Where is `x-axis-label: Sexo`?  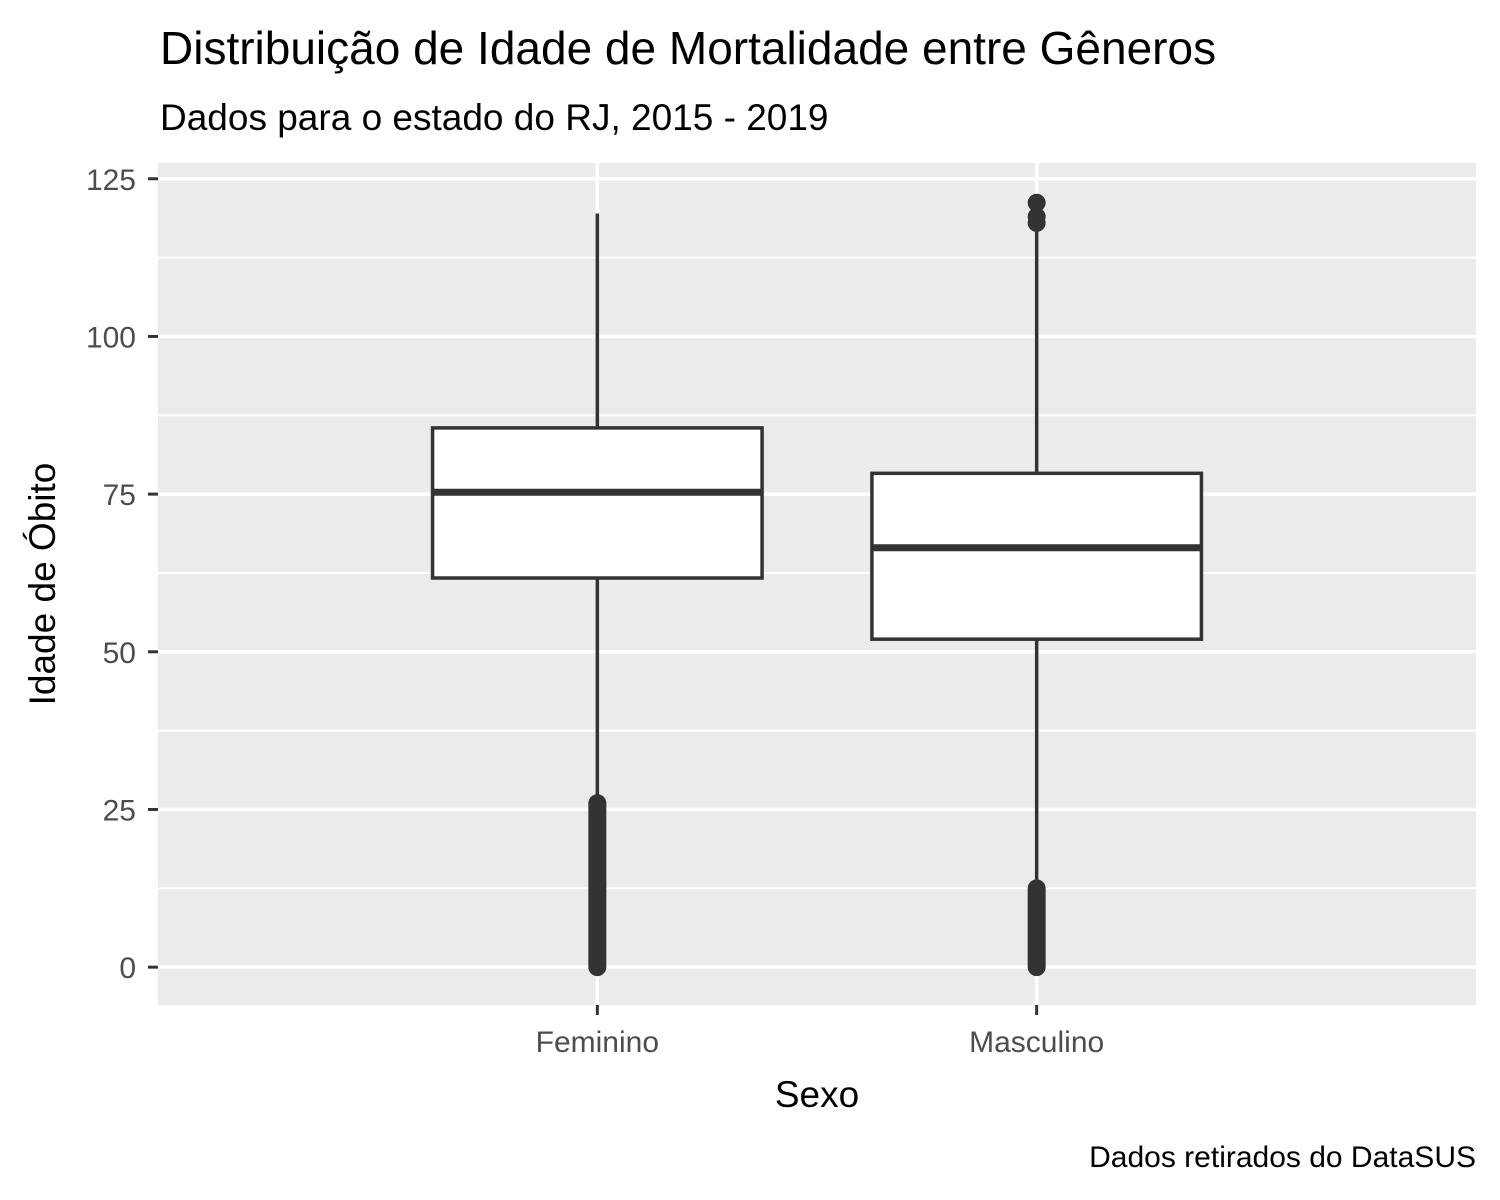
x-axis-label: Sexo is located at coordinates (817, 1094).